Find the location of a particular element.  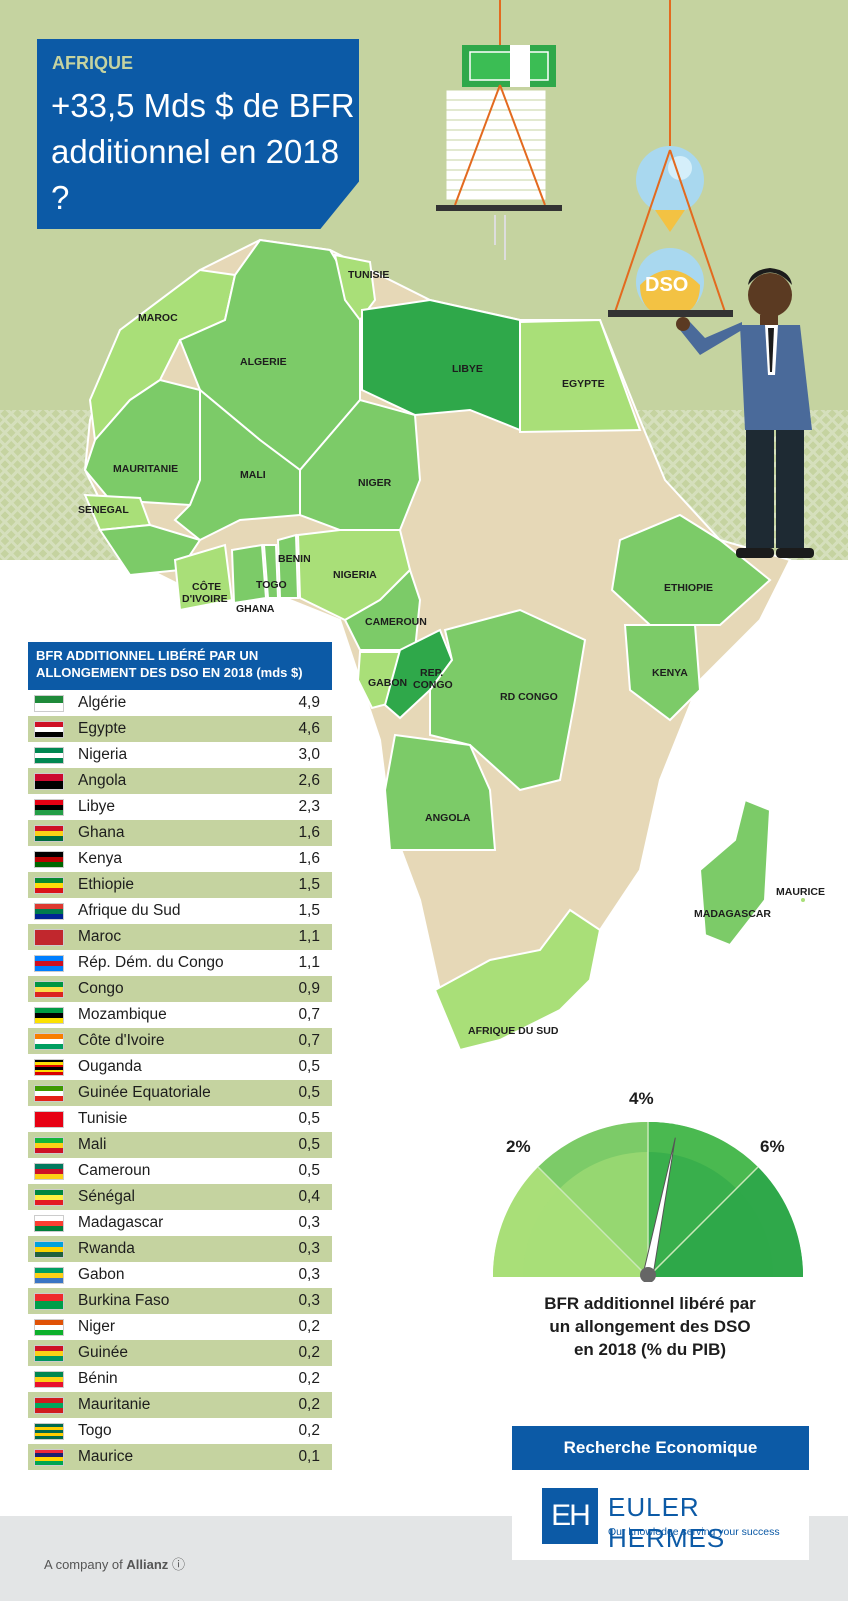

table-row: Tunisie 0,5 is located at coordinates (180, 1119).